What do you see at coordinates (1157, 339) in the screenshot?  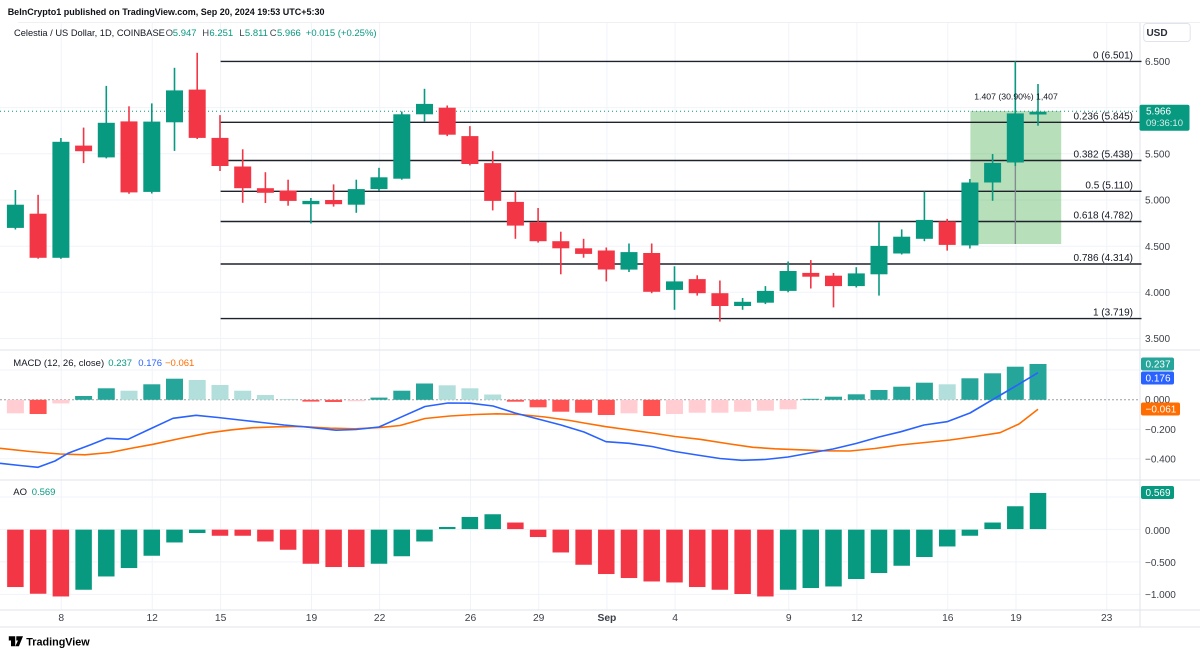 I see `svg-text: 3.500` at bounding box center [1157, 339].